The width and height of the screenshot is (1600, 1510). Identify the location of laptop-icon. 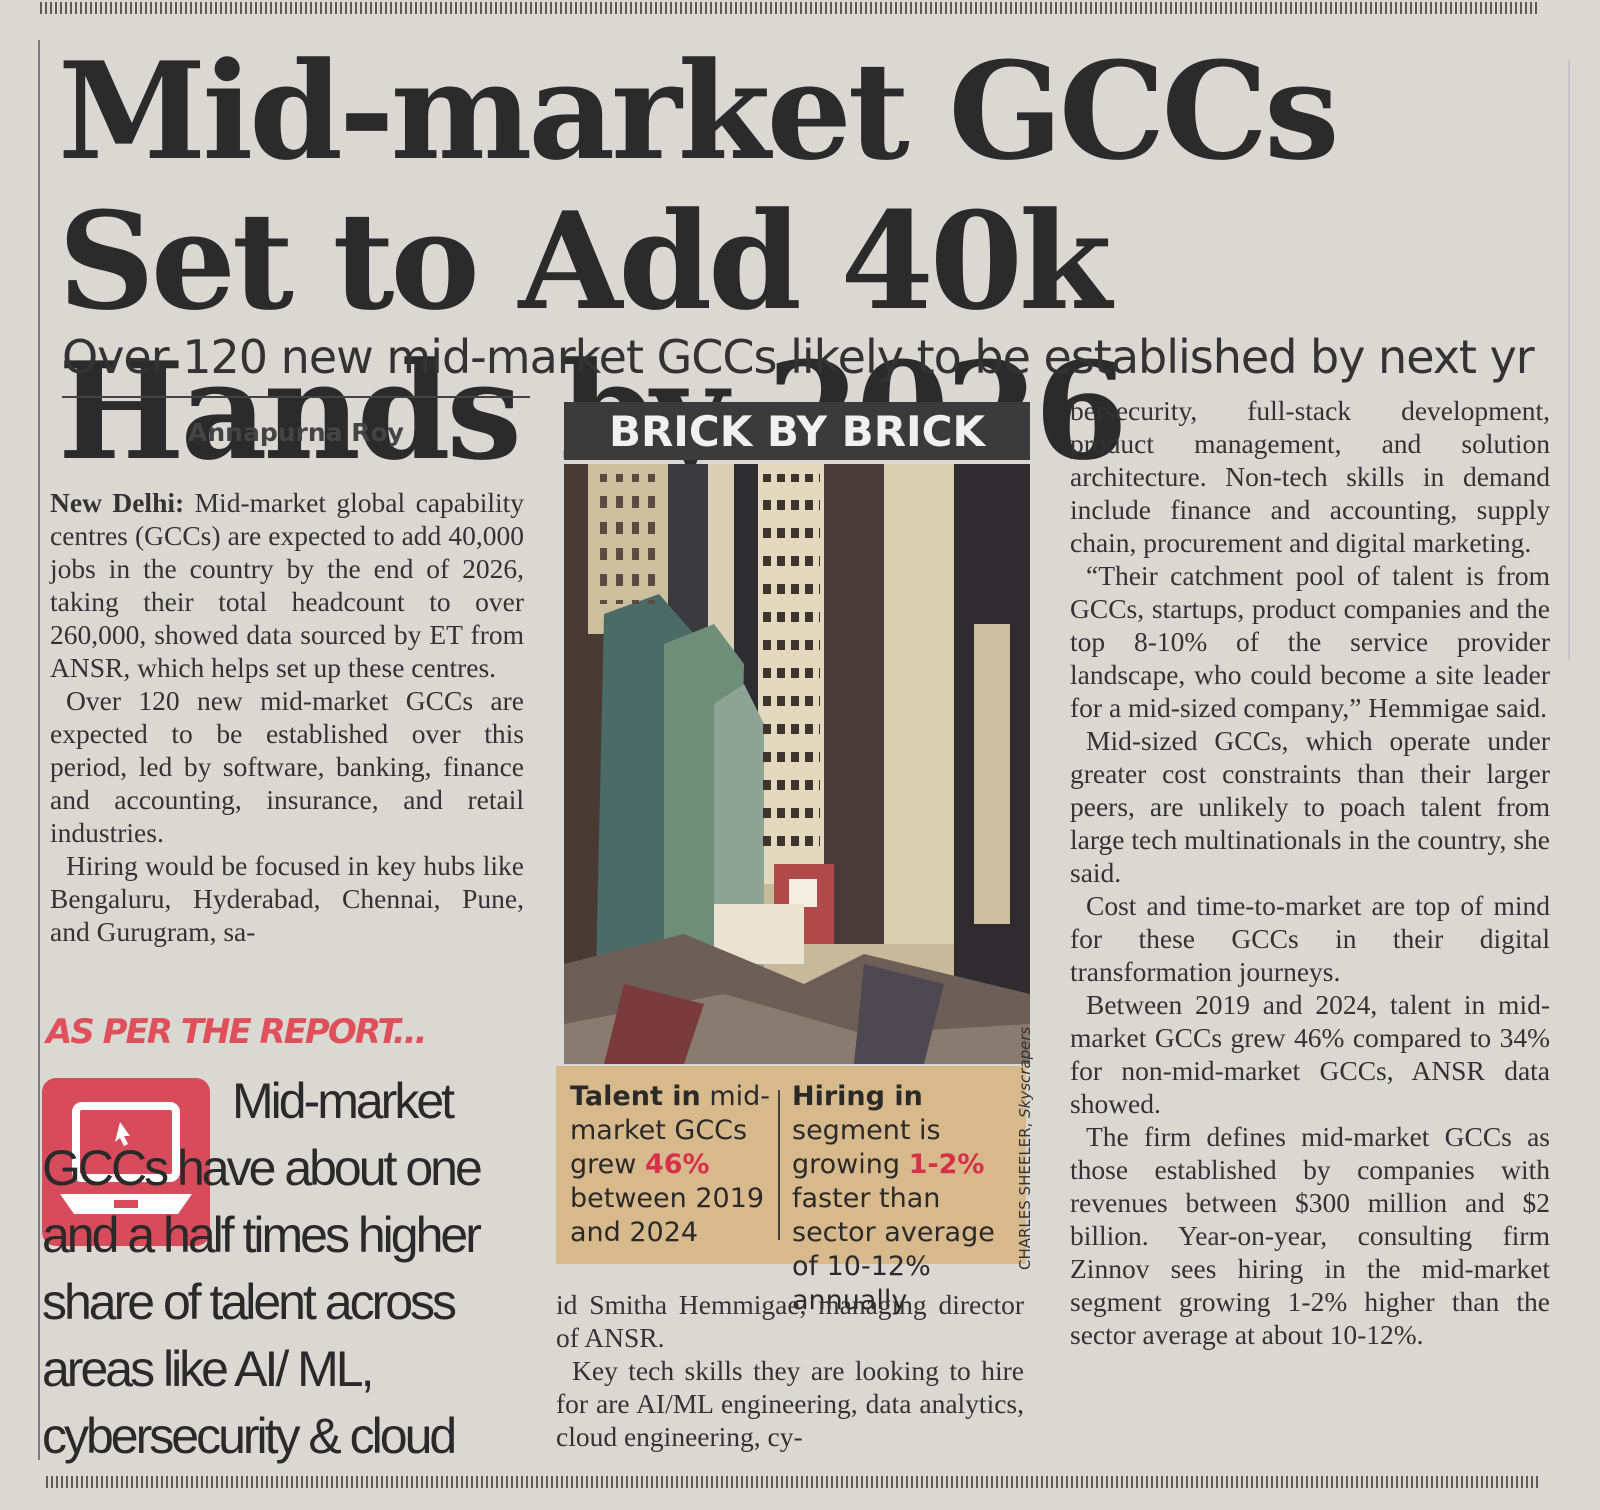
(126, 1162).